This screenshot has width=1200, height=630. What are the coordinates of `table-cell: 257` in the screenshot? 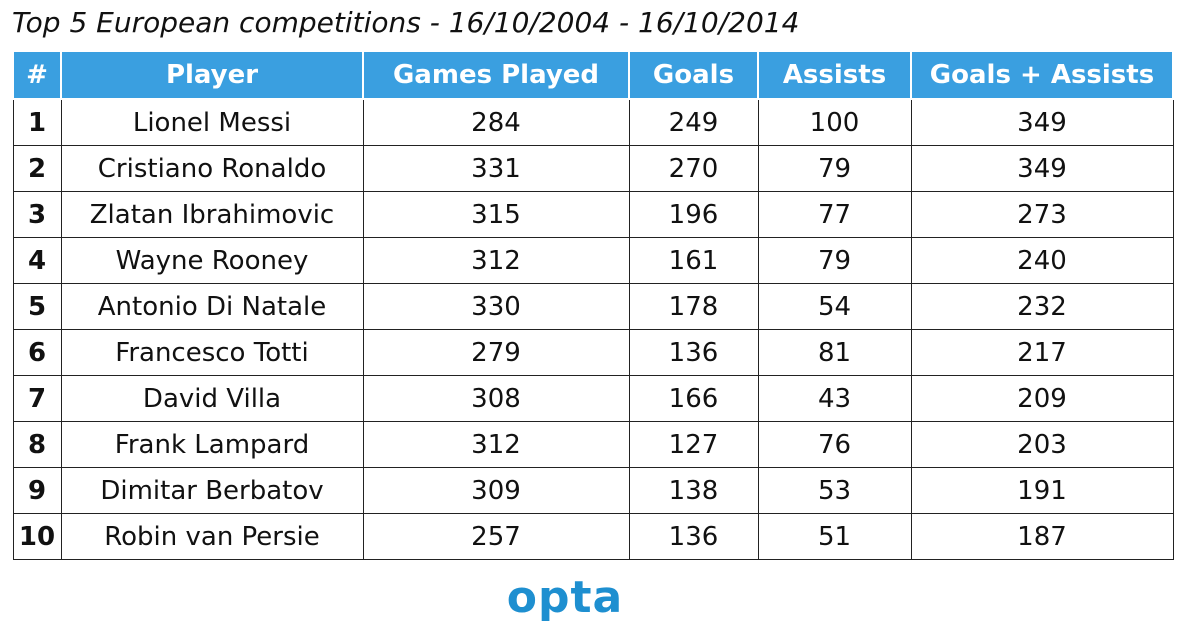 It's located at (496, 536).